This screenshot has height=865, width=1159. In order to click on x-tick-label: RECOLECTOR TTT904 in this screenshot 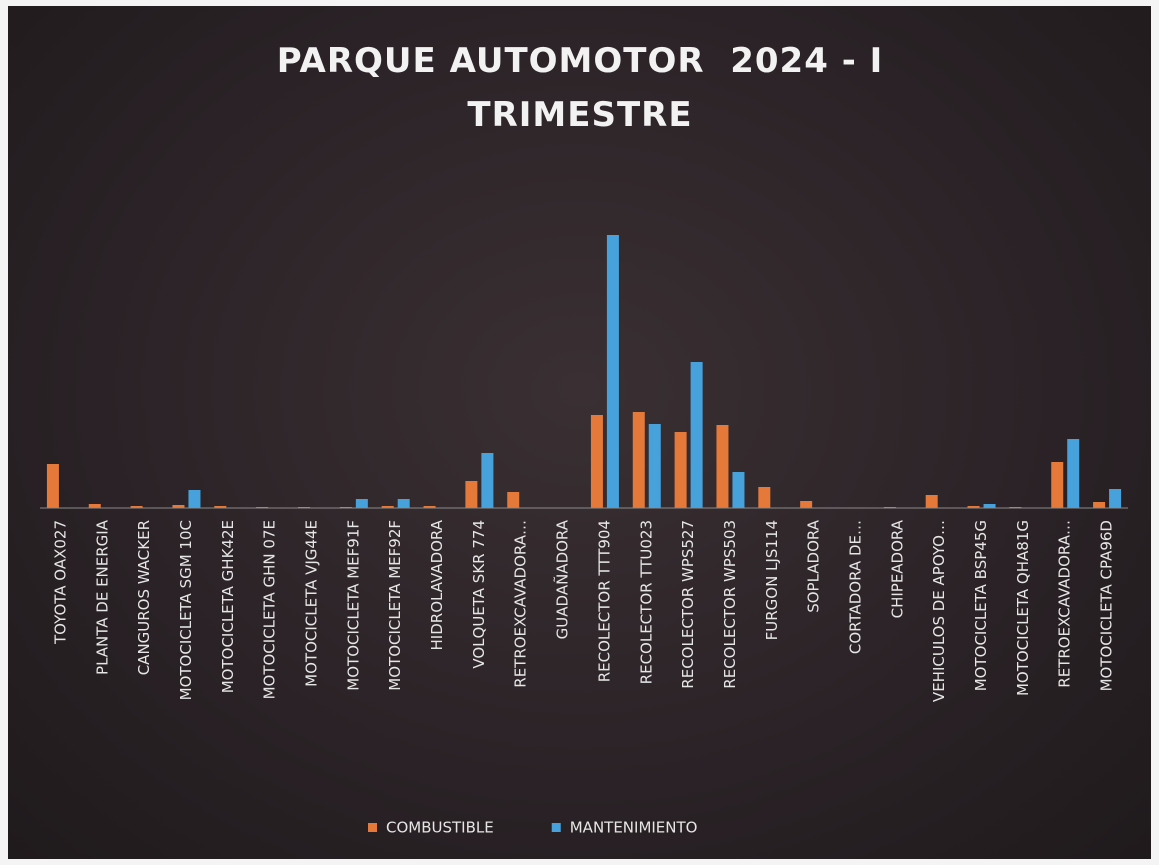, I will do `click(604, 601)`.